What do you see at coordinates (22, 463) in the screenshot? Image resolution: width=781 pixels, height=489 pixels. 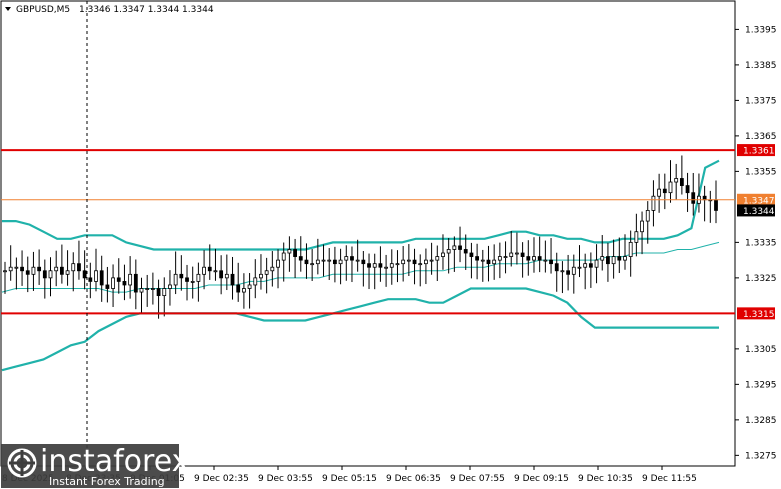 I see `instaforex-logo-icon` at bounding box center [22, 463].